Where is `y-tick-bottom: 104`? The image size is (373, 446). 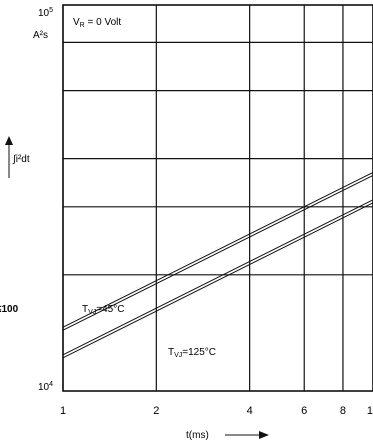
y-tick-bottom: 104 is located at coordinates (45, 387).